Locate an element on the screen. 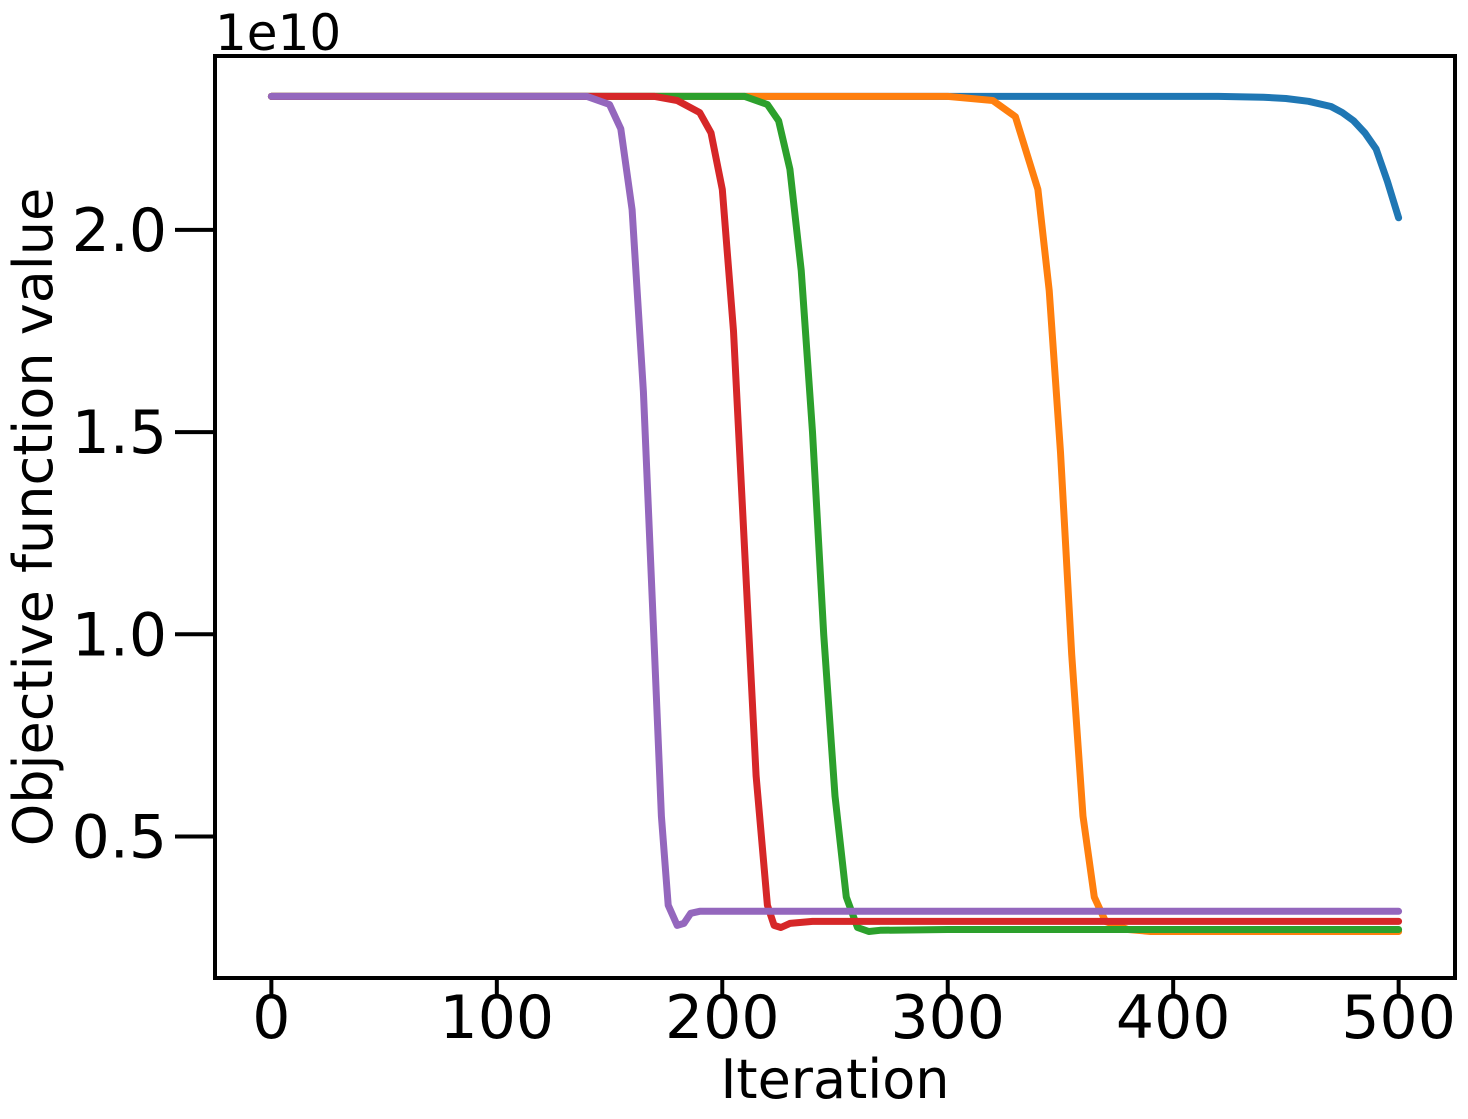 This screenshot has width=1468, height=1119. x-tick-label: 200 is located at coordinates (722, 1018).